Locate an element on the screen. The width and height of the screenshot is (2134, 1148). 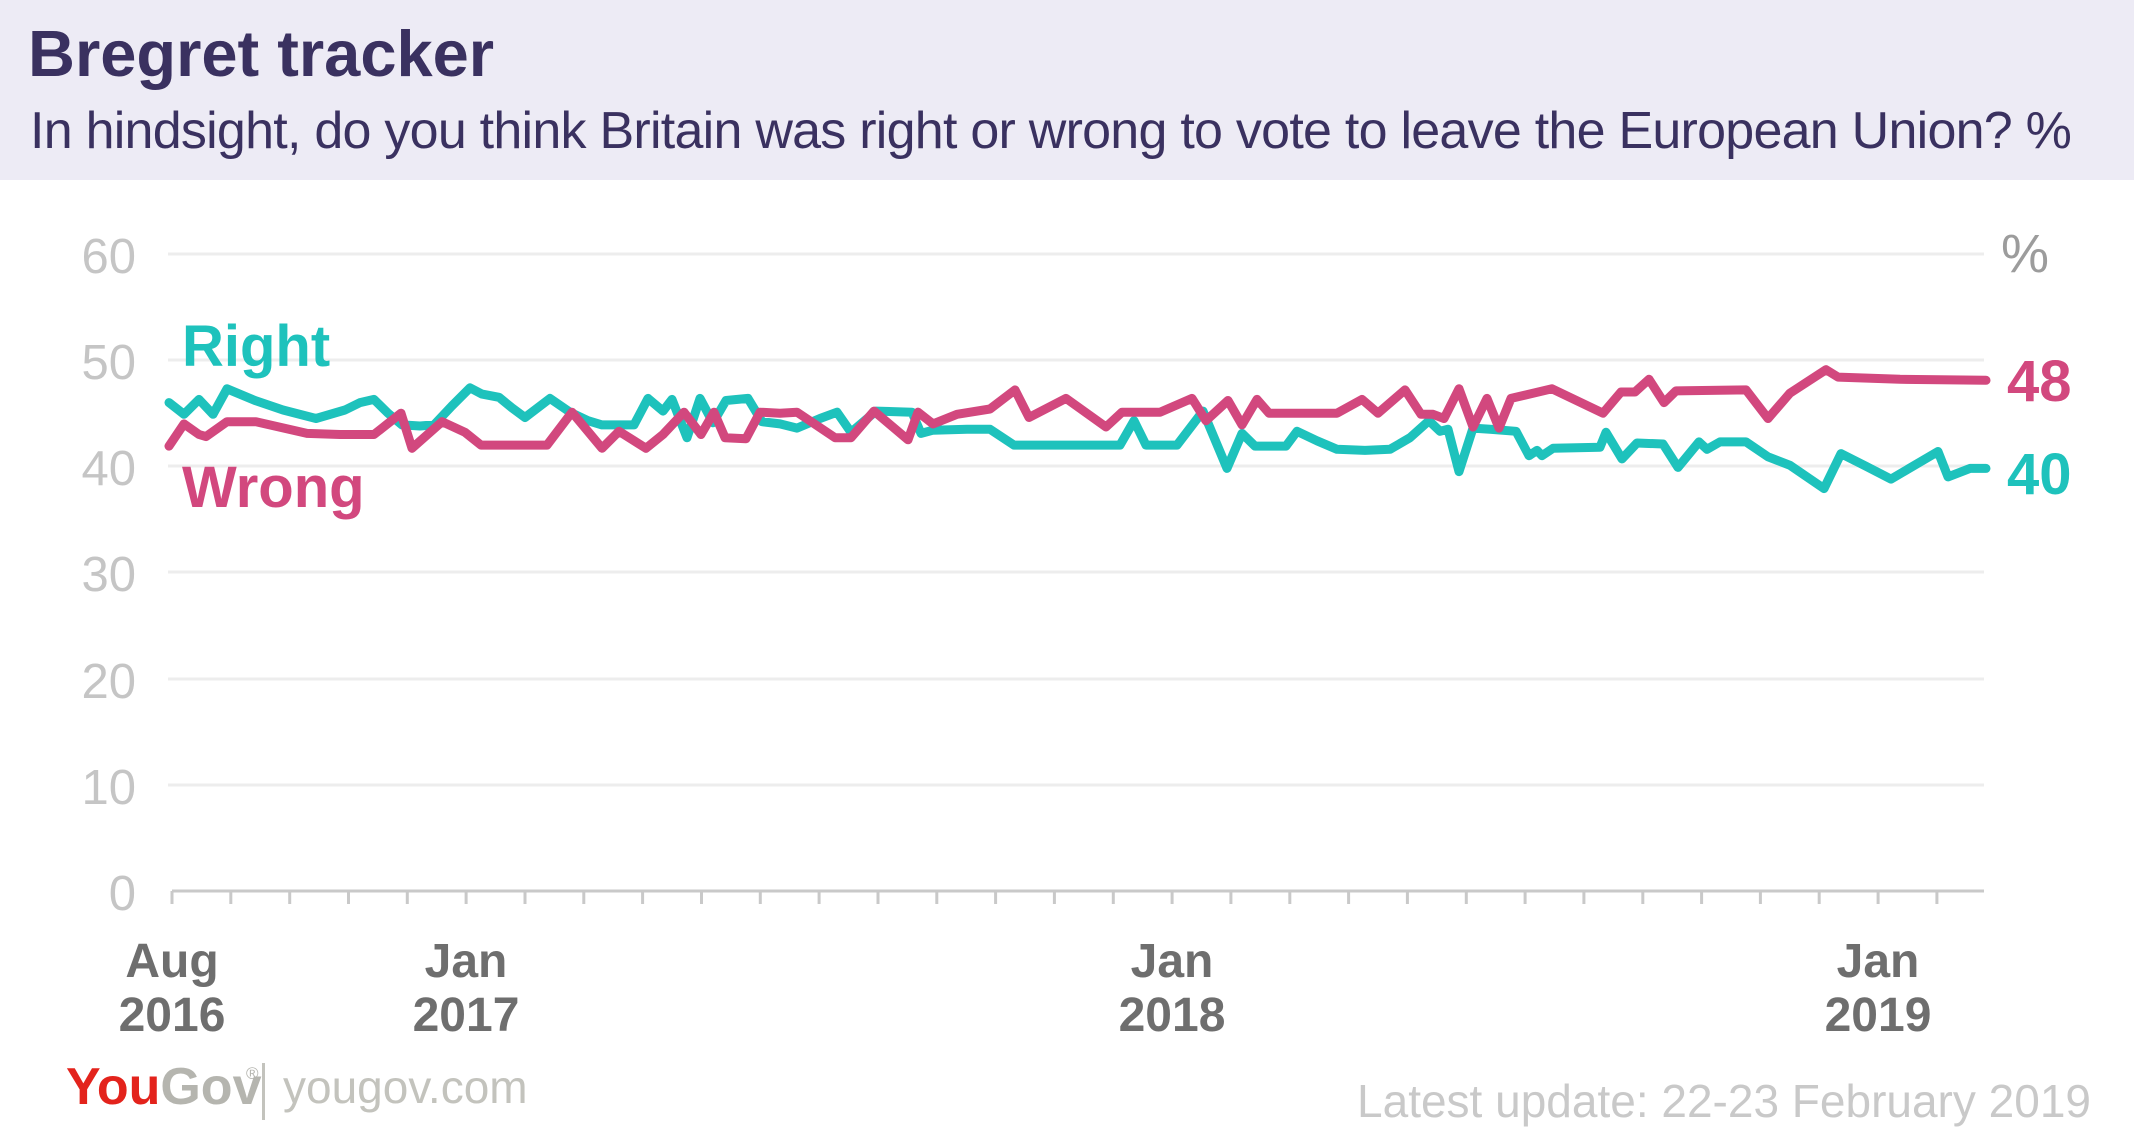
svg-text: 30 is located at coordinates (108, 575).